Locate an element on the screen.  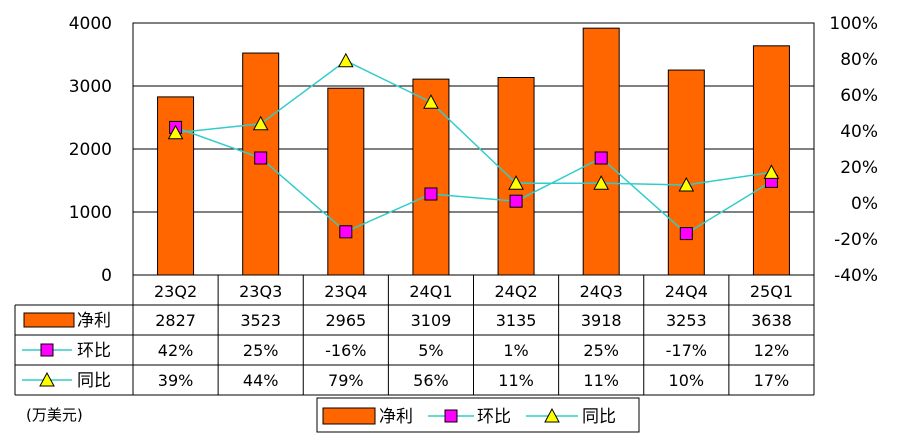
table-cell: 44% is located at coordinates (261, 380).